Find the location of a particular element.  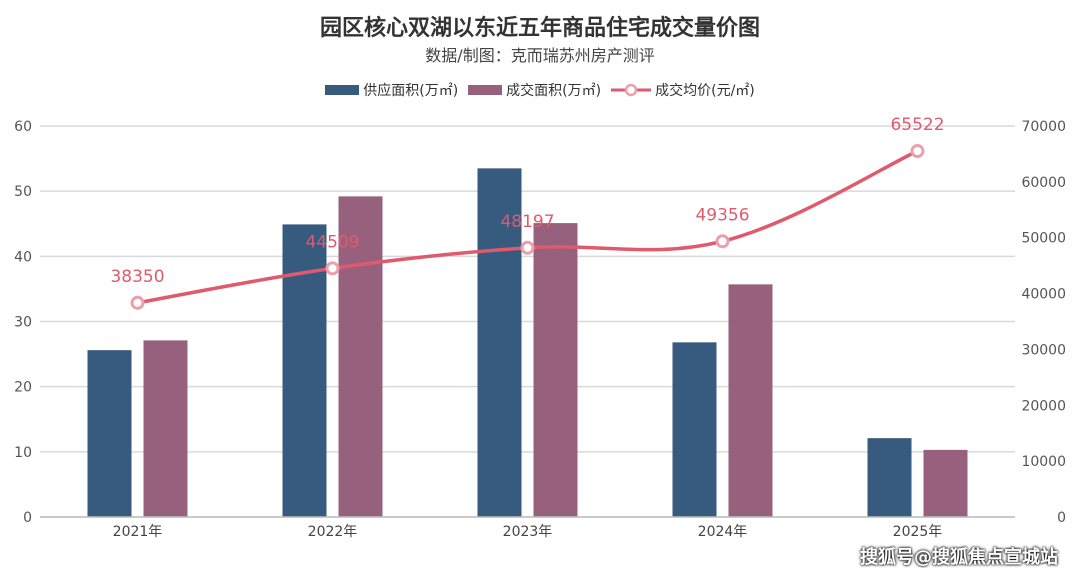

right-tick-label: 20000 is located at coordinates (1043, 406).